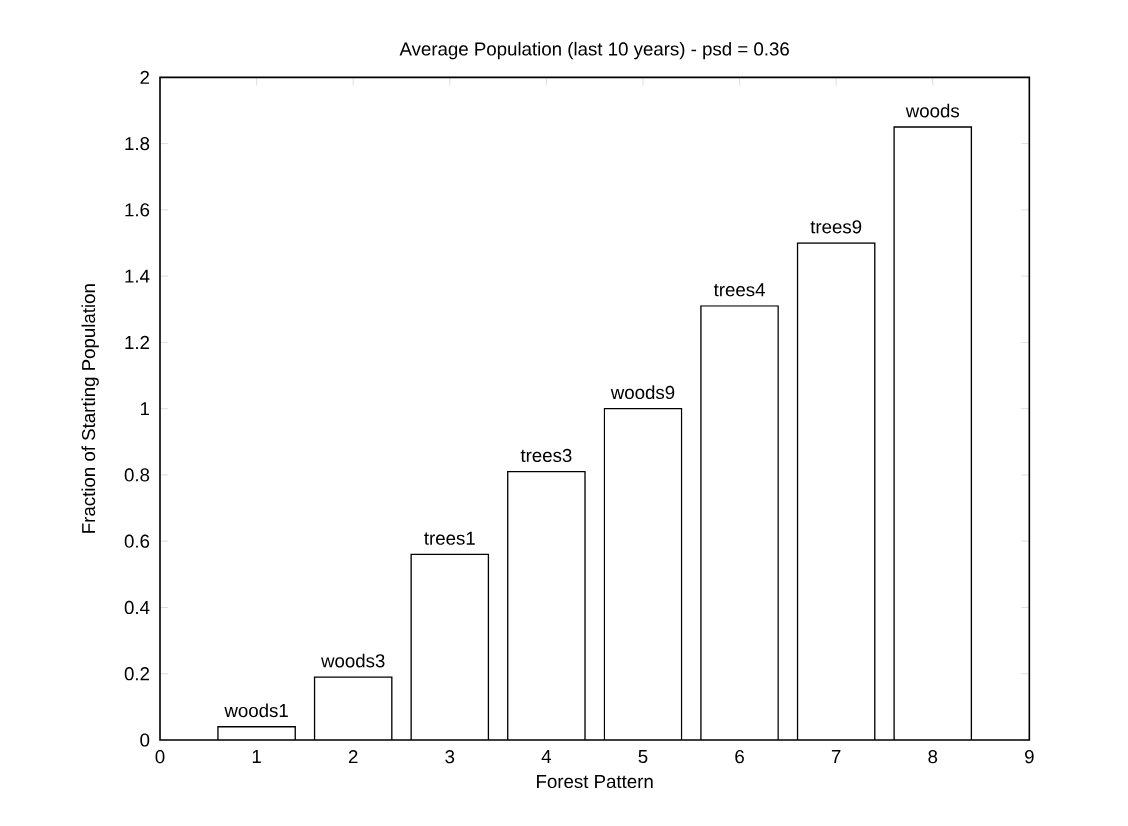  I want to click on y-tick-label: 0.8, so click(137, 475).